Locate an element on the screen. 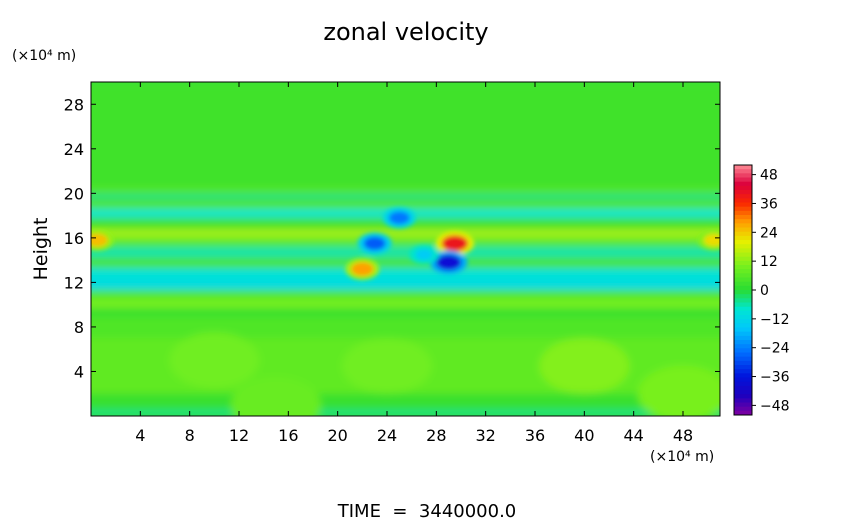  x-tick-label: 8 is located at coordinates (190, 435).